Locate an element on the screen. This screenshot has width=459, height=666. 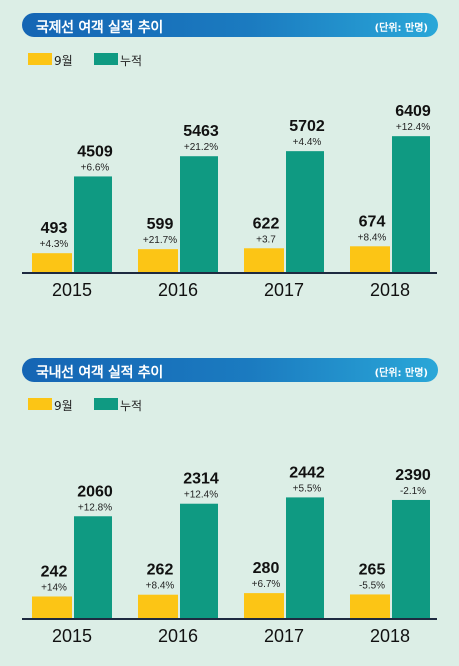
chart-title: 국내선 여객 실적 추이 is located at coordinates (99, 373).